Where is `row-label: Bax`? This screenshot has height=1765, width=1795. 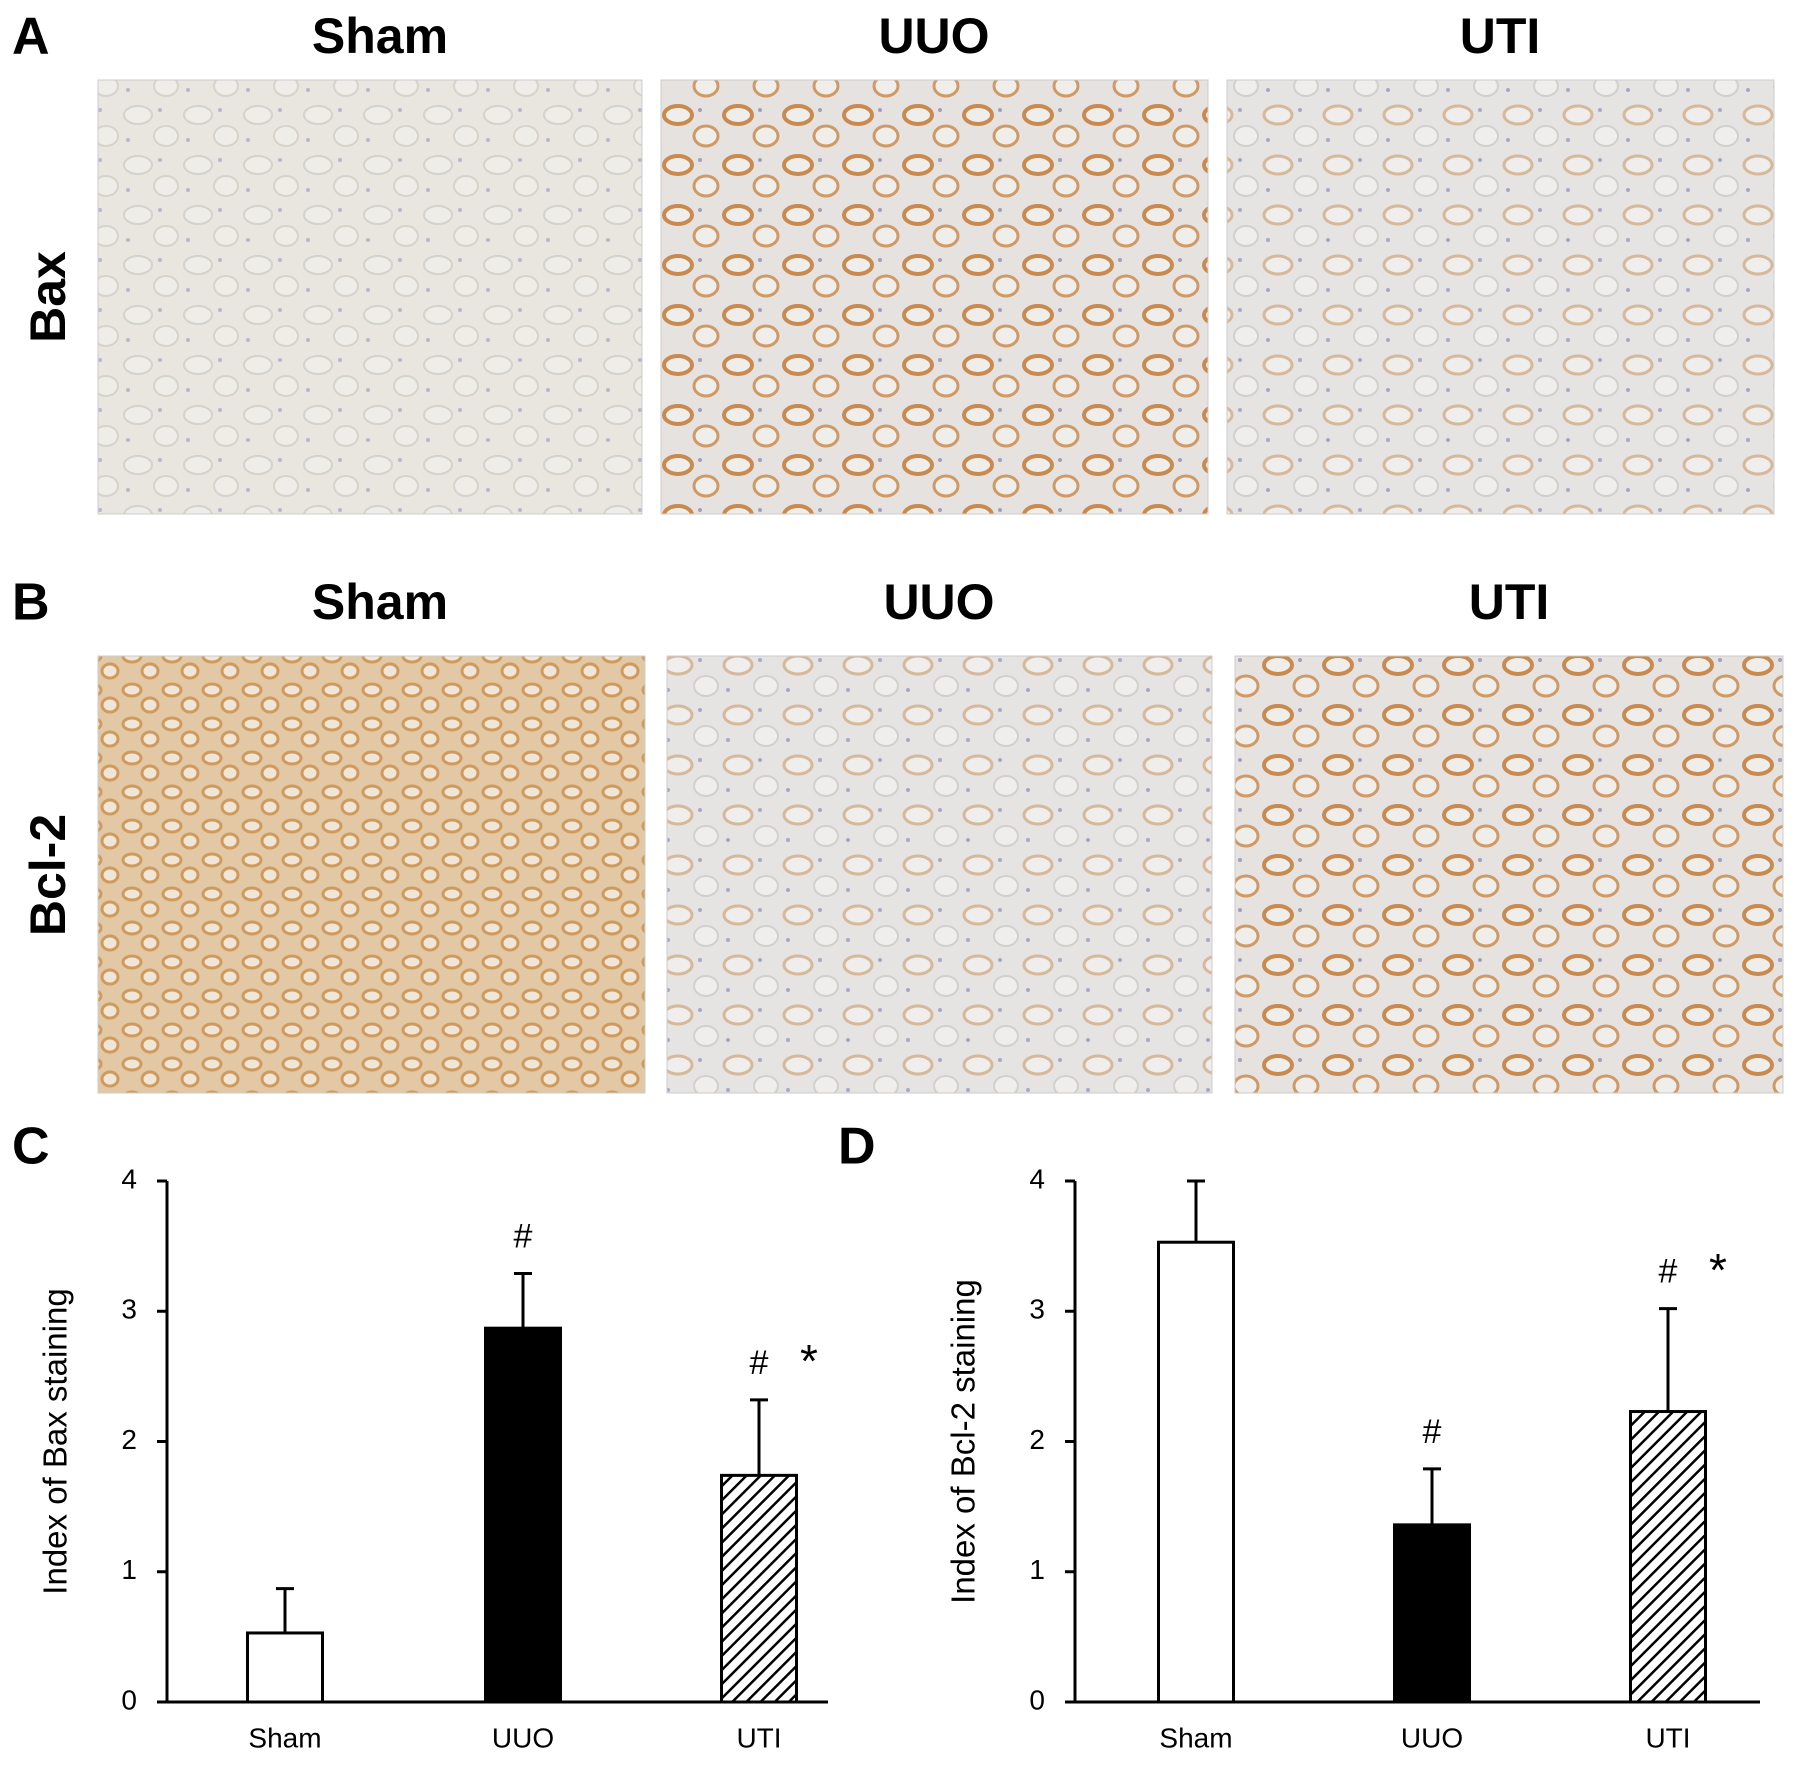 row-label: Bax is located at coordinates (48, 297).